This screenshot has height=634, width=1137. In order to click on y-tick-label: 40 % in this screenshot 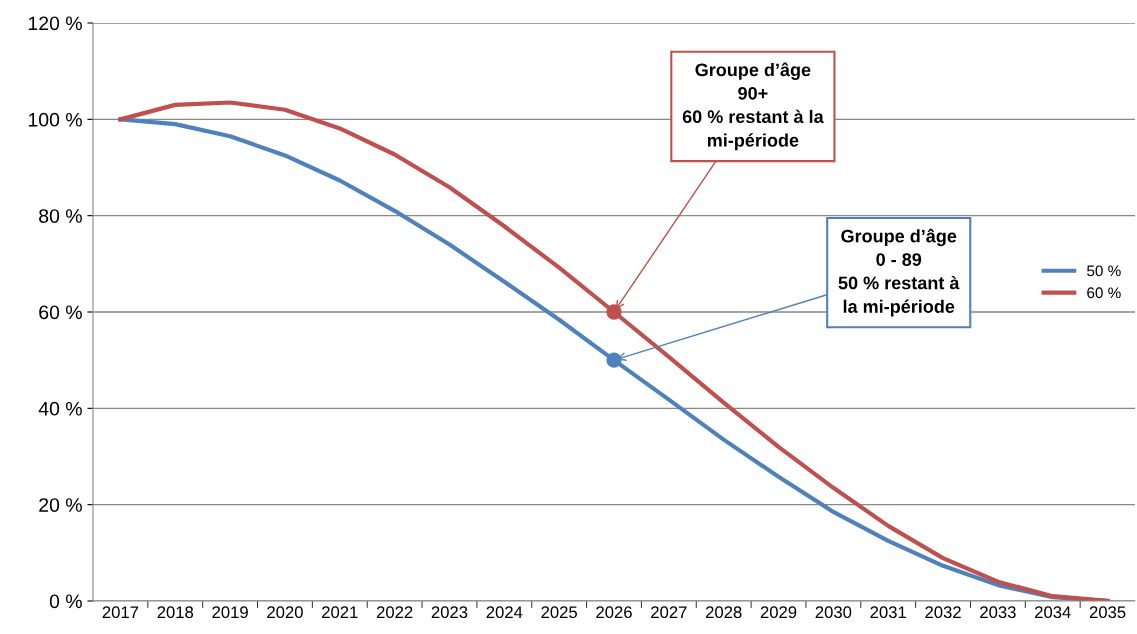, I will do `click(60, 408)`.